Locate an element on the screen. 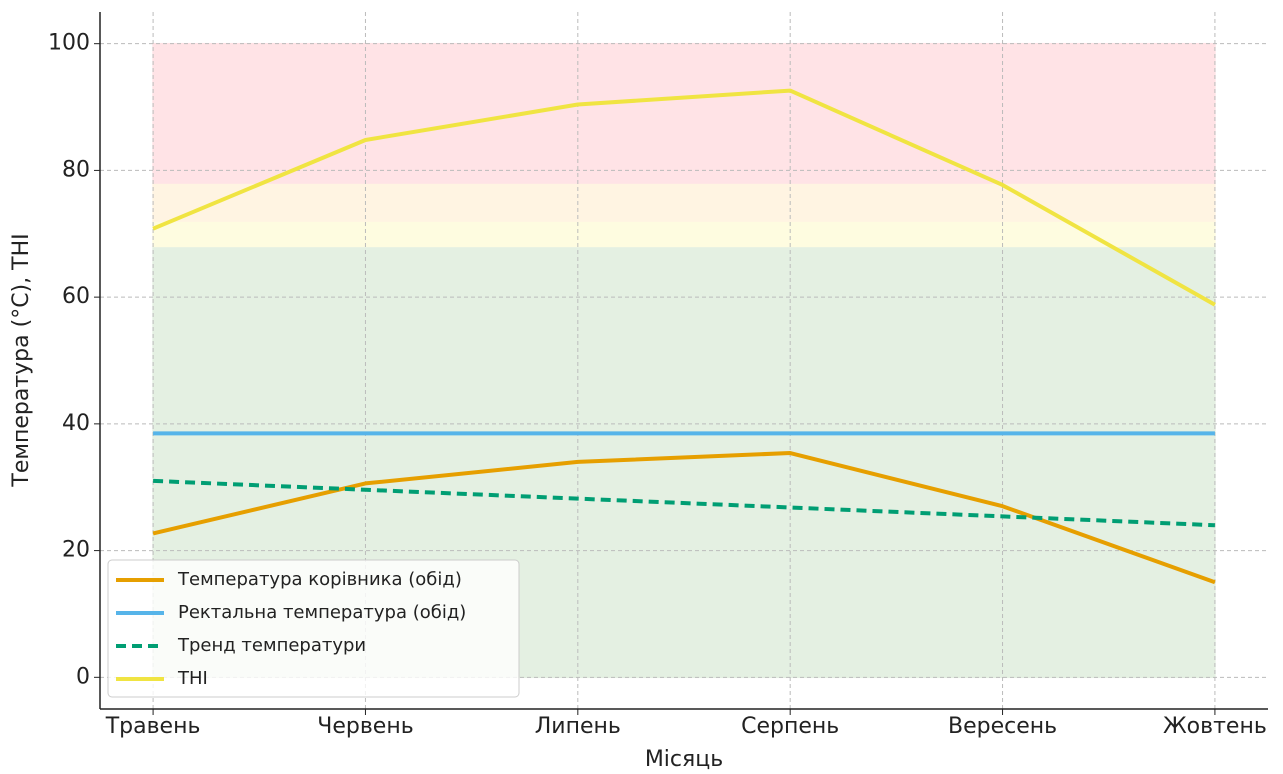 The width and height of the screenshot is (1283, 774). x-tick-label: Червень is located at coordinates (365, 726).